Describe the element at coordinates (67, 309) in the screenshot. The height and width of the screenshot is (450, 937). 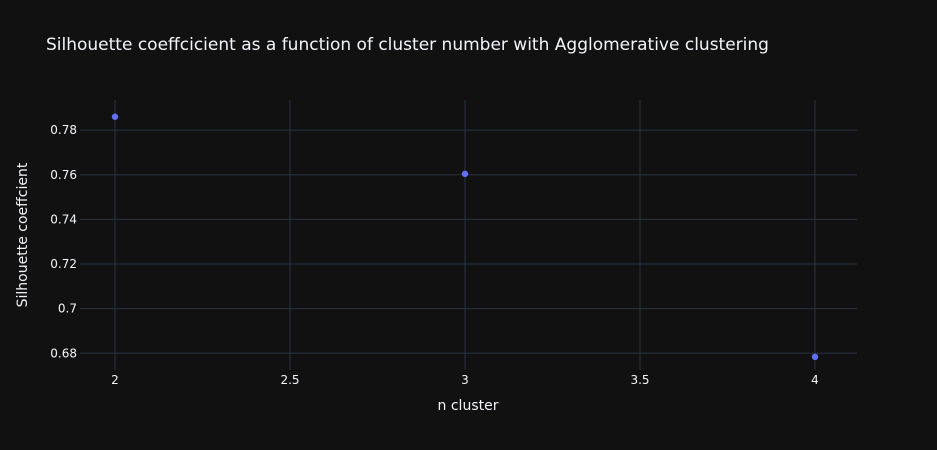
I see `y-tick-label: 0.7` at that location.